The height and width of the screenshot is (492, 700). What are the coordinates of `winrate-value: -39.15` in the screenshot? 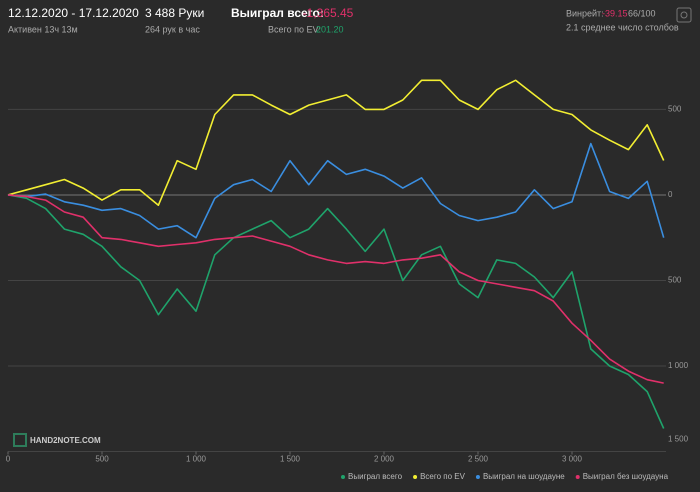 It's located at (615, 13).